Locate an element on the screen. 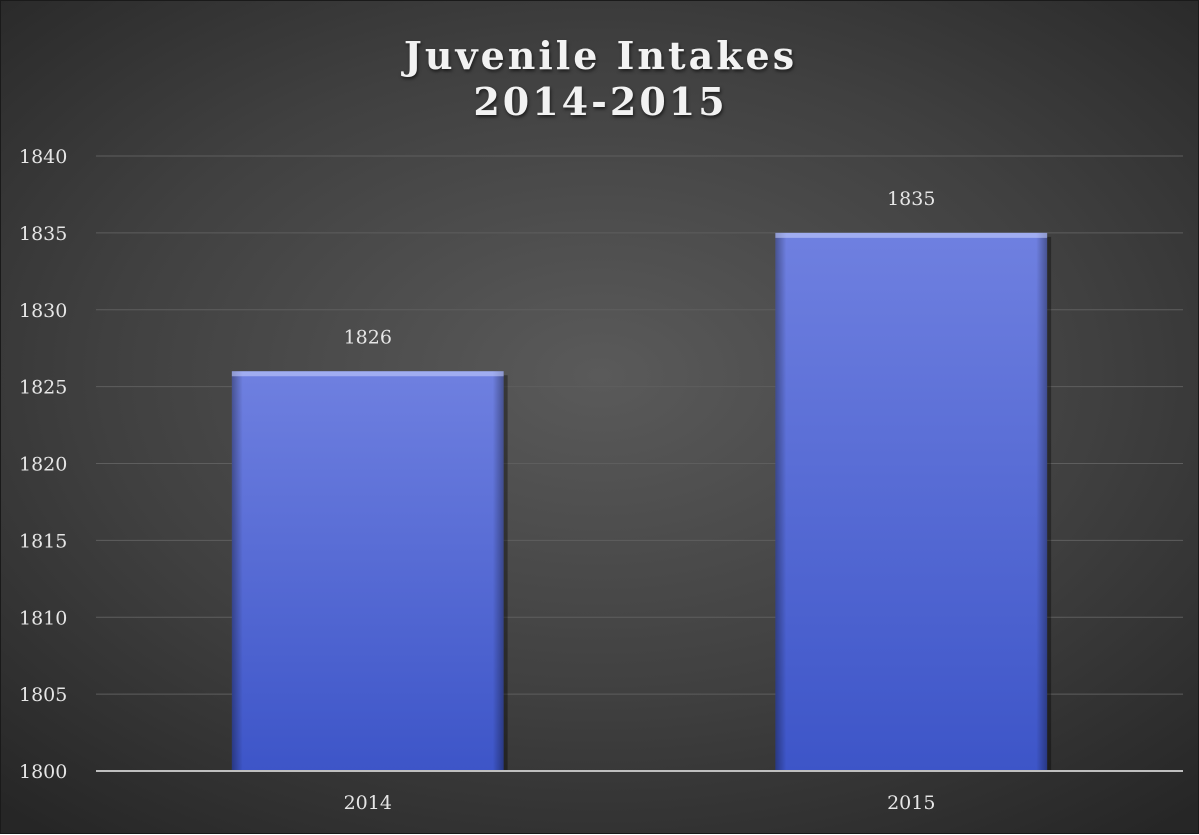 This screenshot has height=835, width=1199. y-tick-label: 1800 is located at coordinates (43, 772).